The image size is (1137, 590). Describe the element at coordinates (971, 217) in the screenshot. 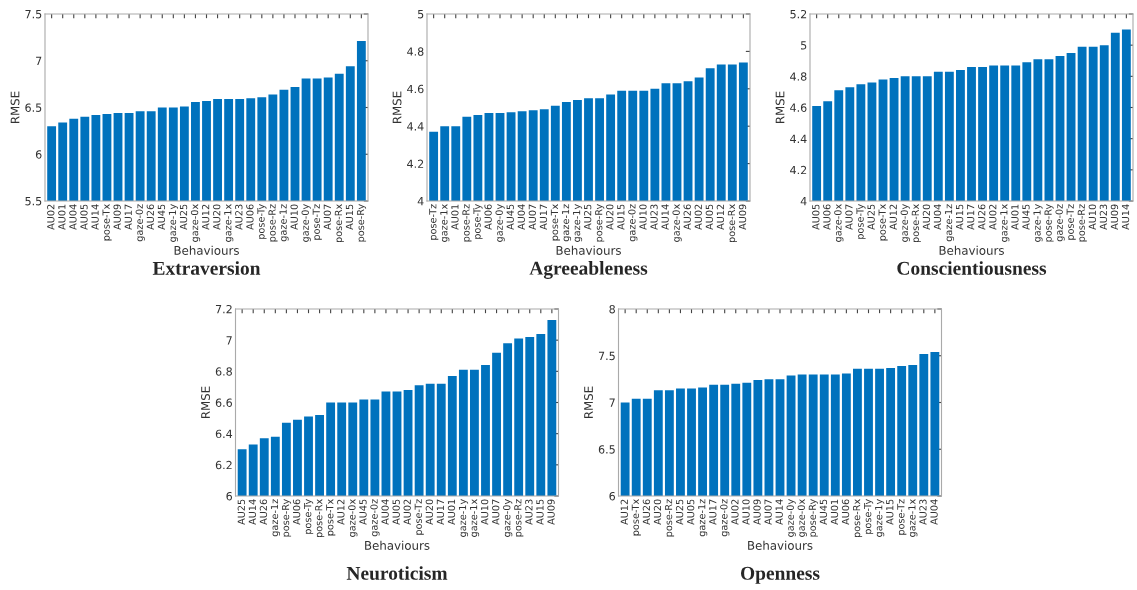

I see `x-tick-label: AU17` at that location.